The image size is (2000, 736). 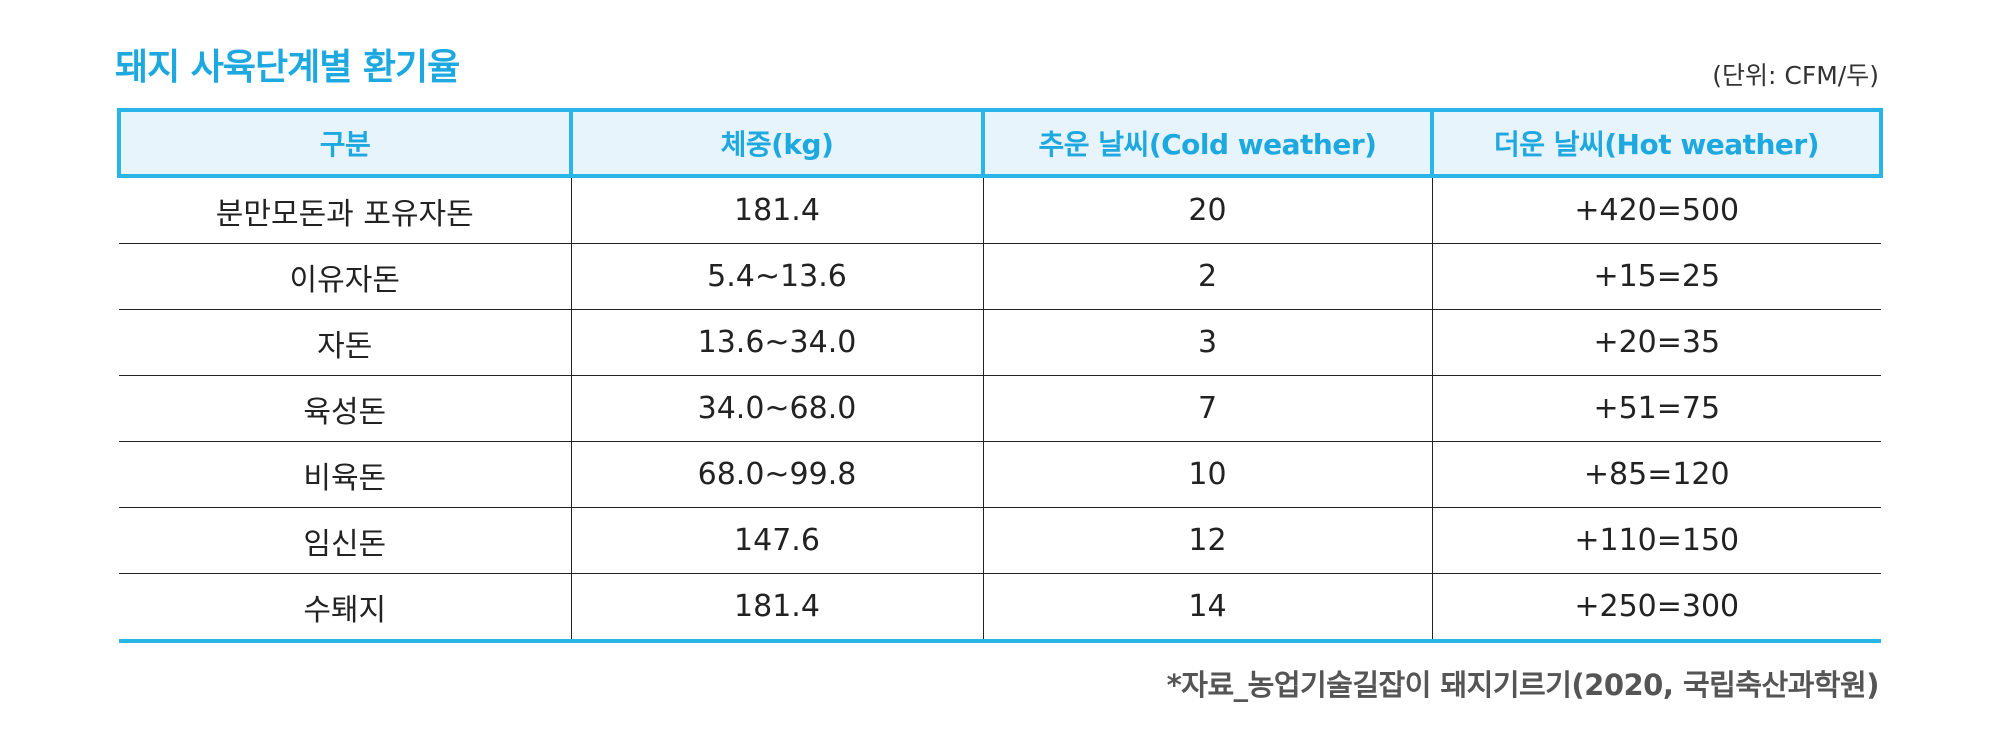 What do you see at coordinates (345, 474) in the screenshot?
I see `table-cell: 비육돈` at bounding box center [345, 474].